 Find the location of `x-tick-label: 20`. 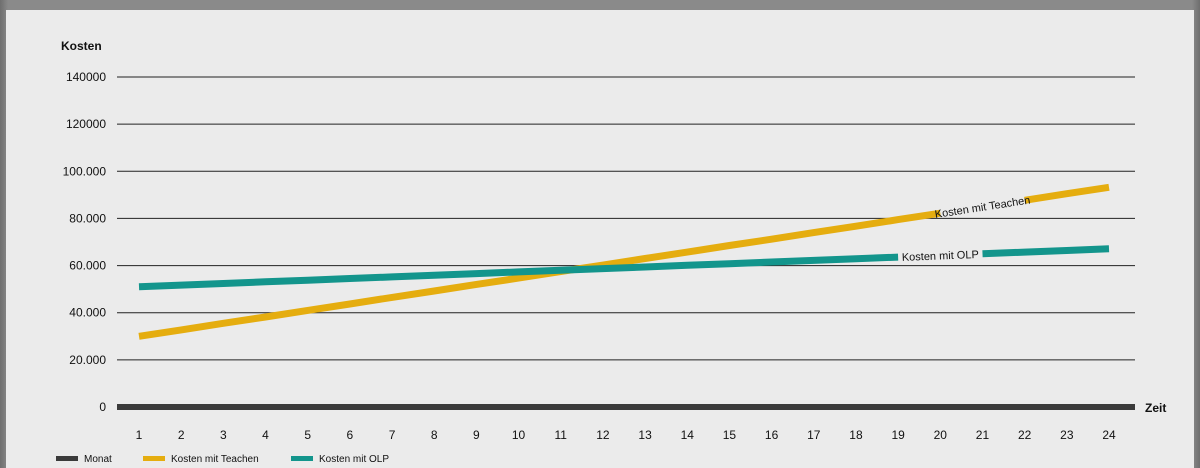

x-tick-label: 20 is located at coordinates (941, 435).